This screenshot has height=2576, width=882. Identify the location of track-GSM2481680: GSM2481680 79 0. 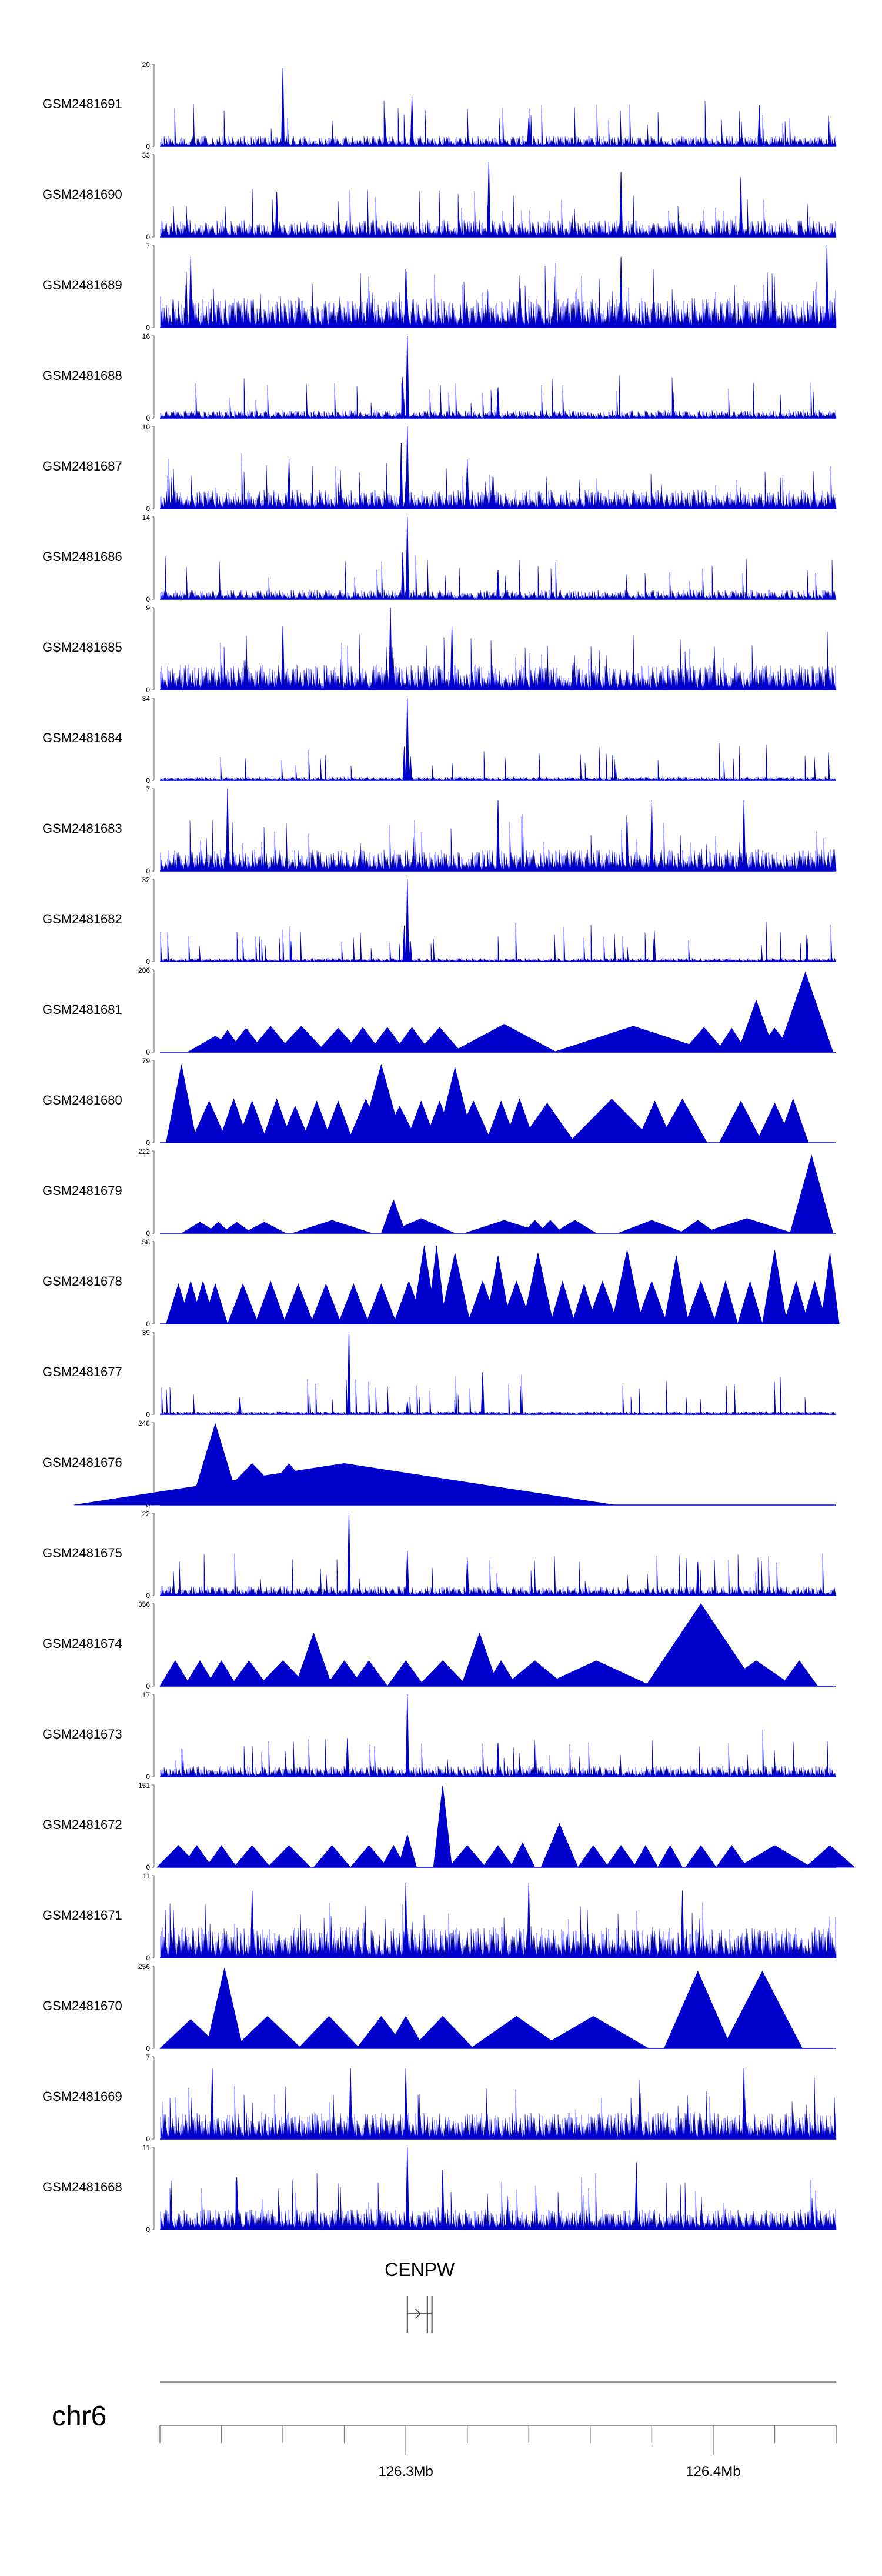
(439, 1102).